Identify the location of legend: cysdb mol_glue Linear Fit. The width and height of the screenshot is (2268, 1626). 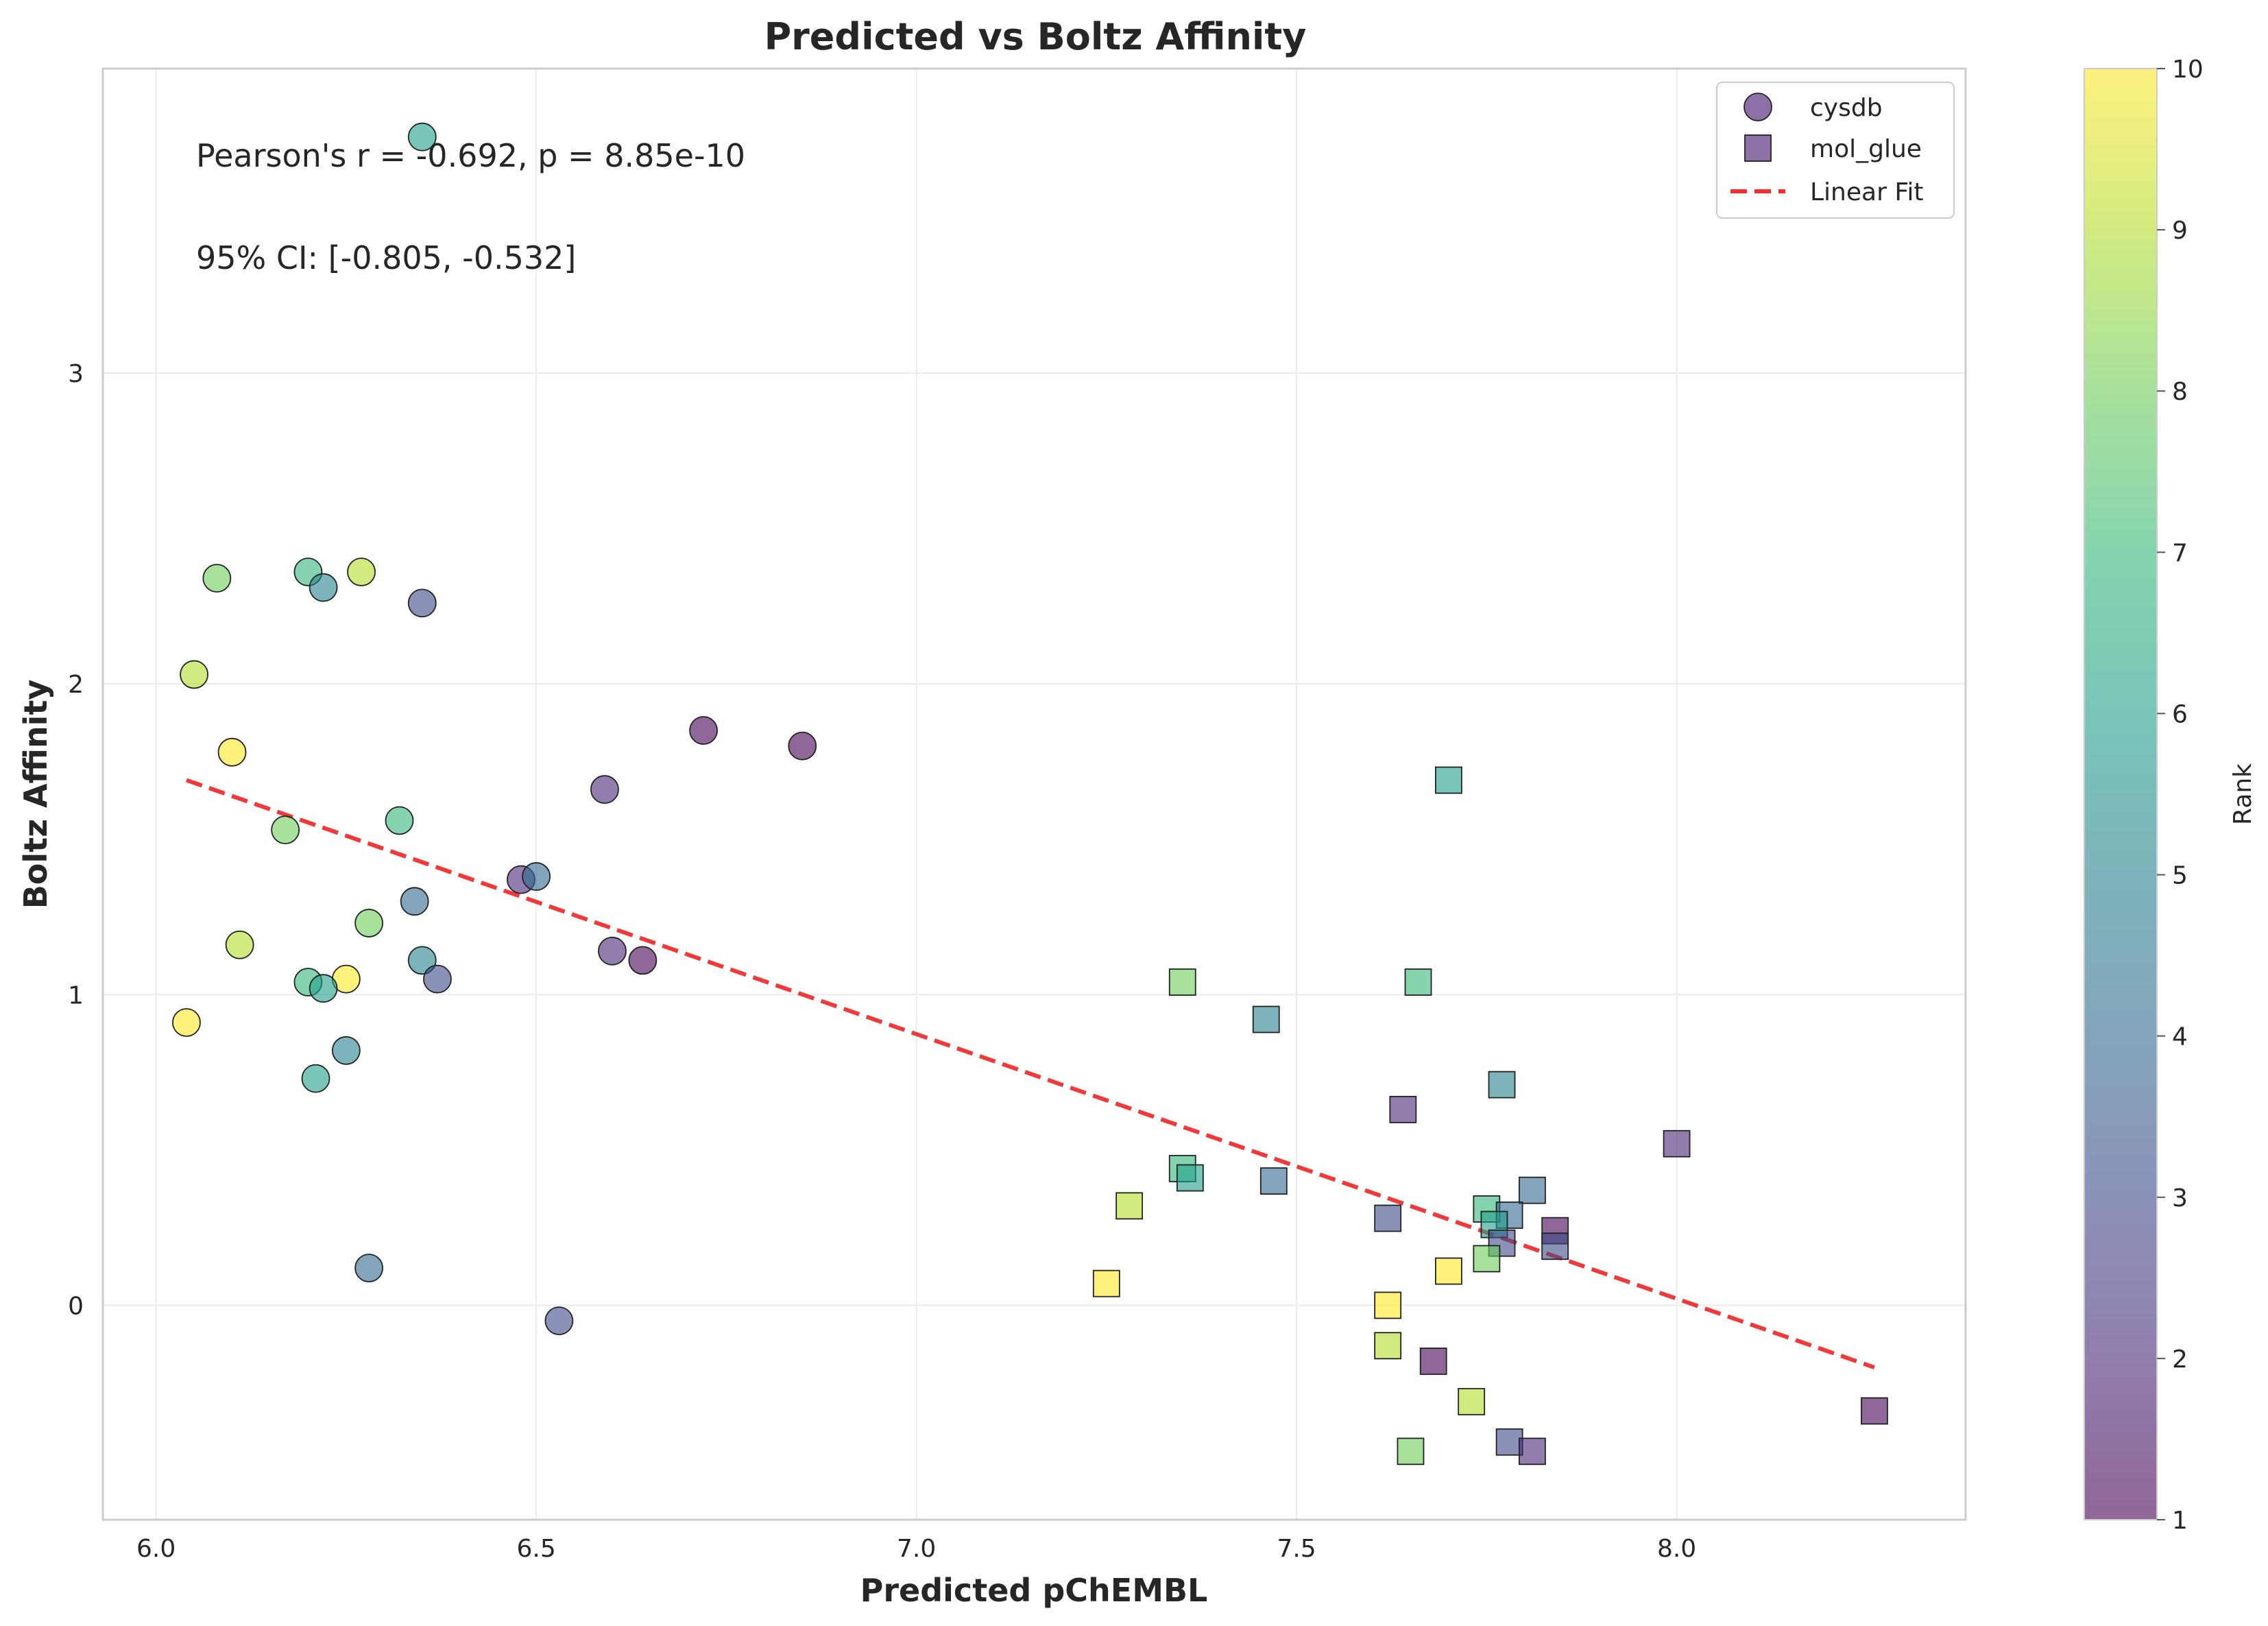
(1835, 150).